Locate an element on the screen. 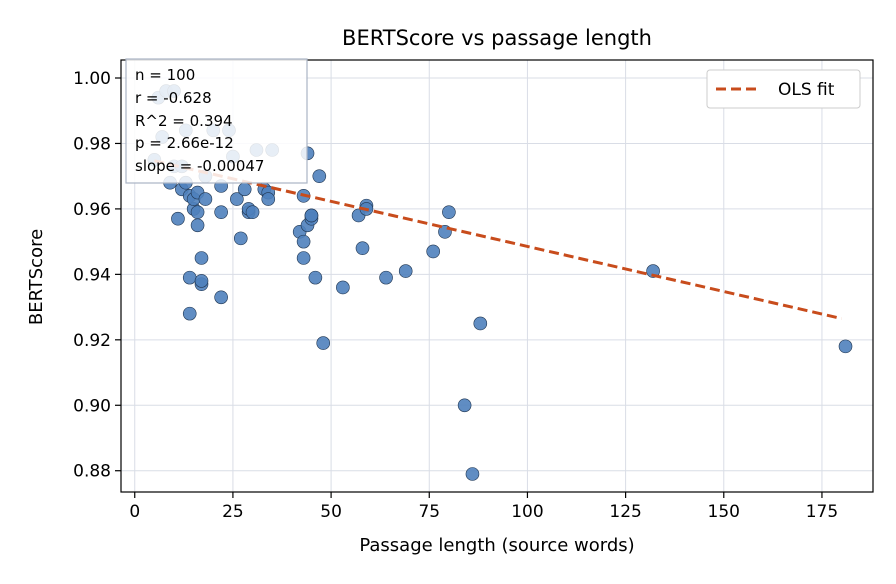  x-tick-label: 125 is located at coordinates (625, 512).